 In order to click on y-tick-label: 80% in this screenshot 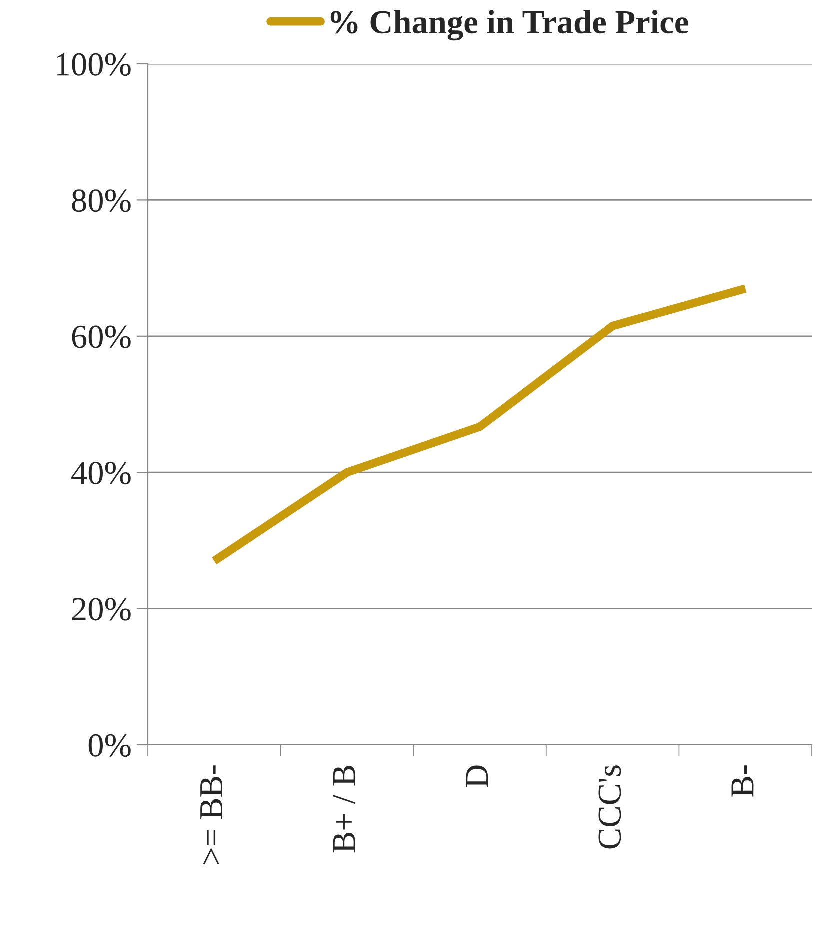, I will do `click(101, 201)`.